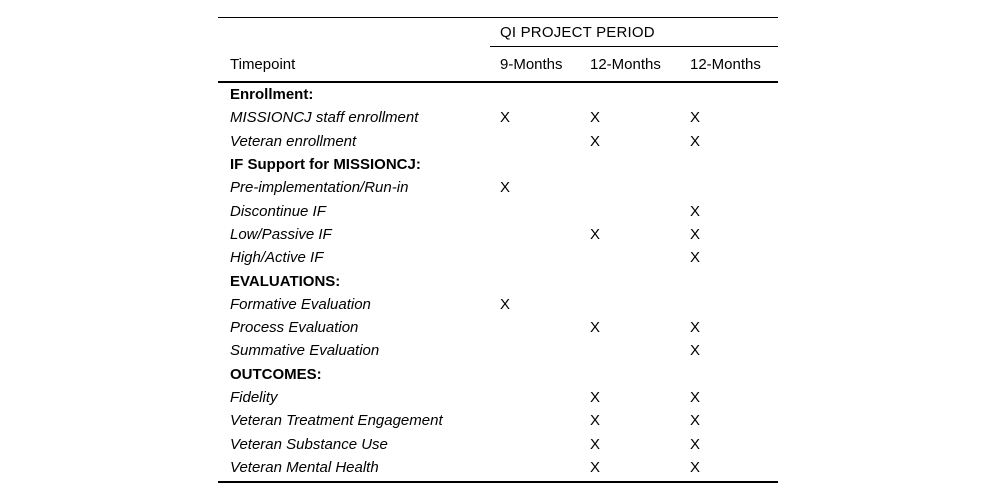 Image resolution: width=1000 pixels, height=494 pixels. I want to click on column-header-timepoint: Timepoint, so click(263, 64).